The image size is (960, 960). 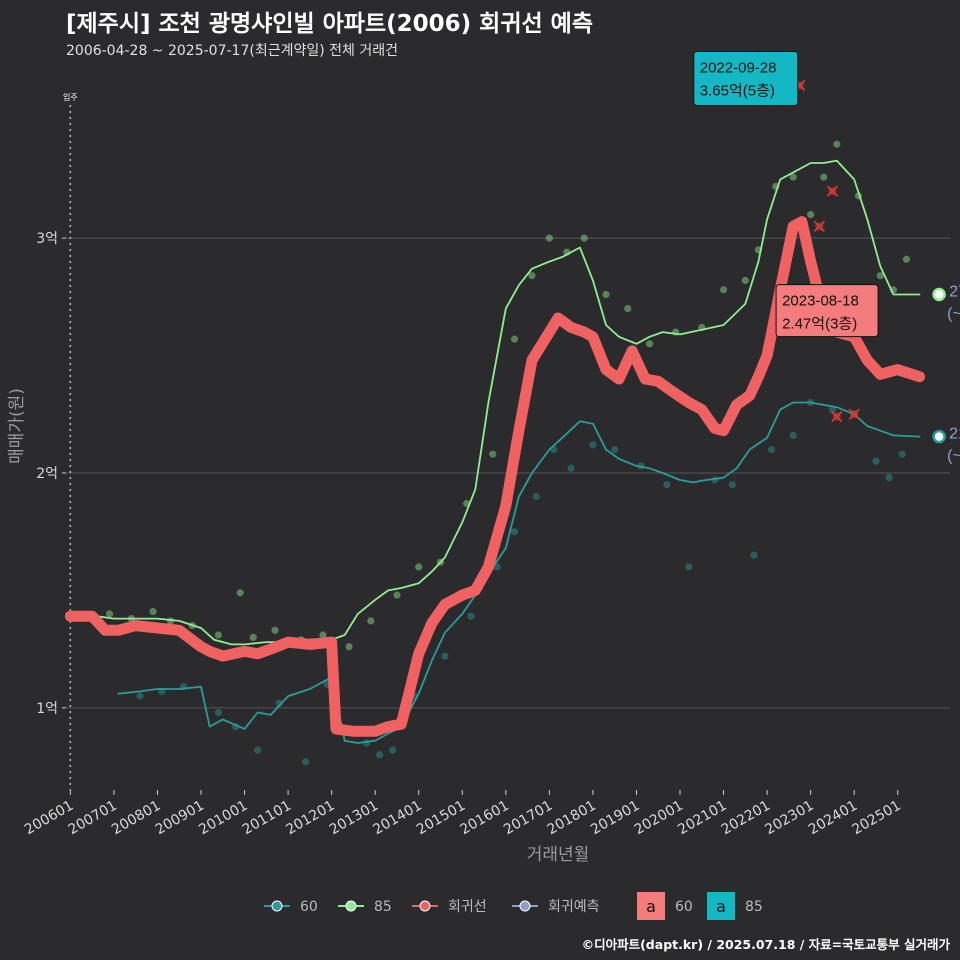 I want to click on legend-label: 회귀선, so click(x=467, y=907).